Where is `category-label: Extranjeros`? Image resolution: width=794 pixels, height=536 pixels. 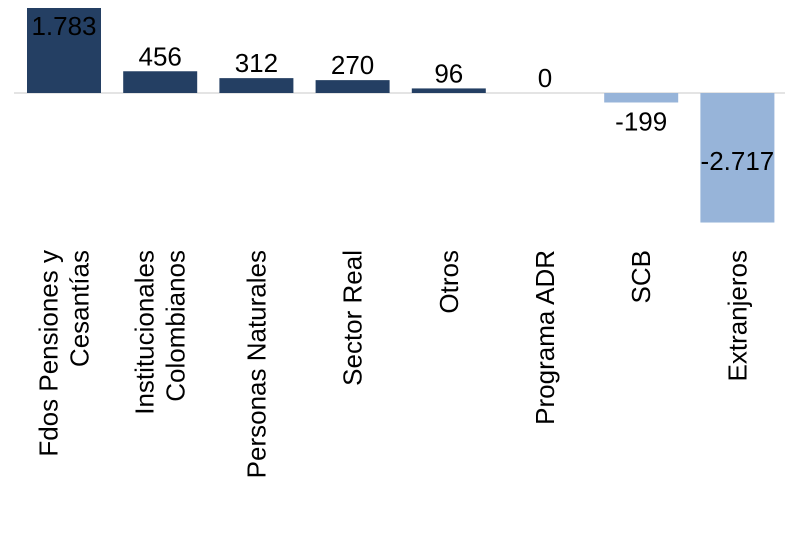
category-label: Extranjeros is located at coordinates (737, 316).